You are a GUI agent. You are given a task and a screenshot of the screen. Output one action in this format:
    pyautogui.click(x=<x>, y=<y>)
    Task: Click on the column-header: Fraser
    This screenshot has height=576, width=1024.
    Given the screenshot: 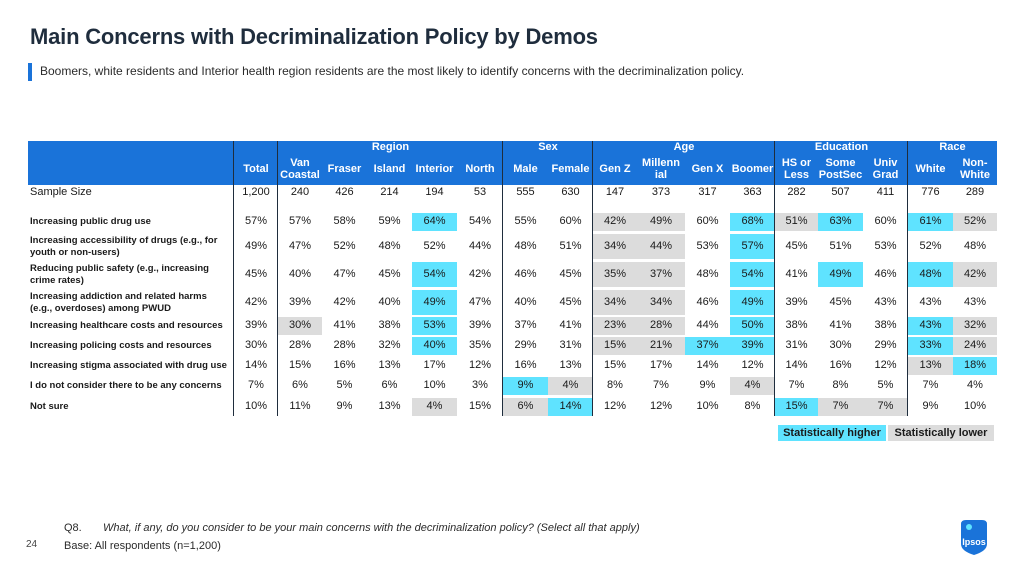 What is the action you would take?
    pyautogui.click(x=344, y=169)
    